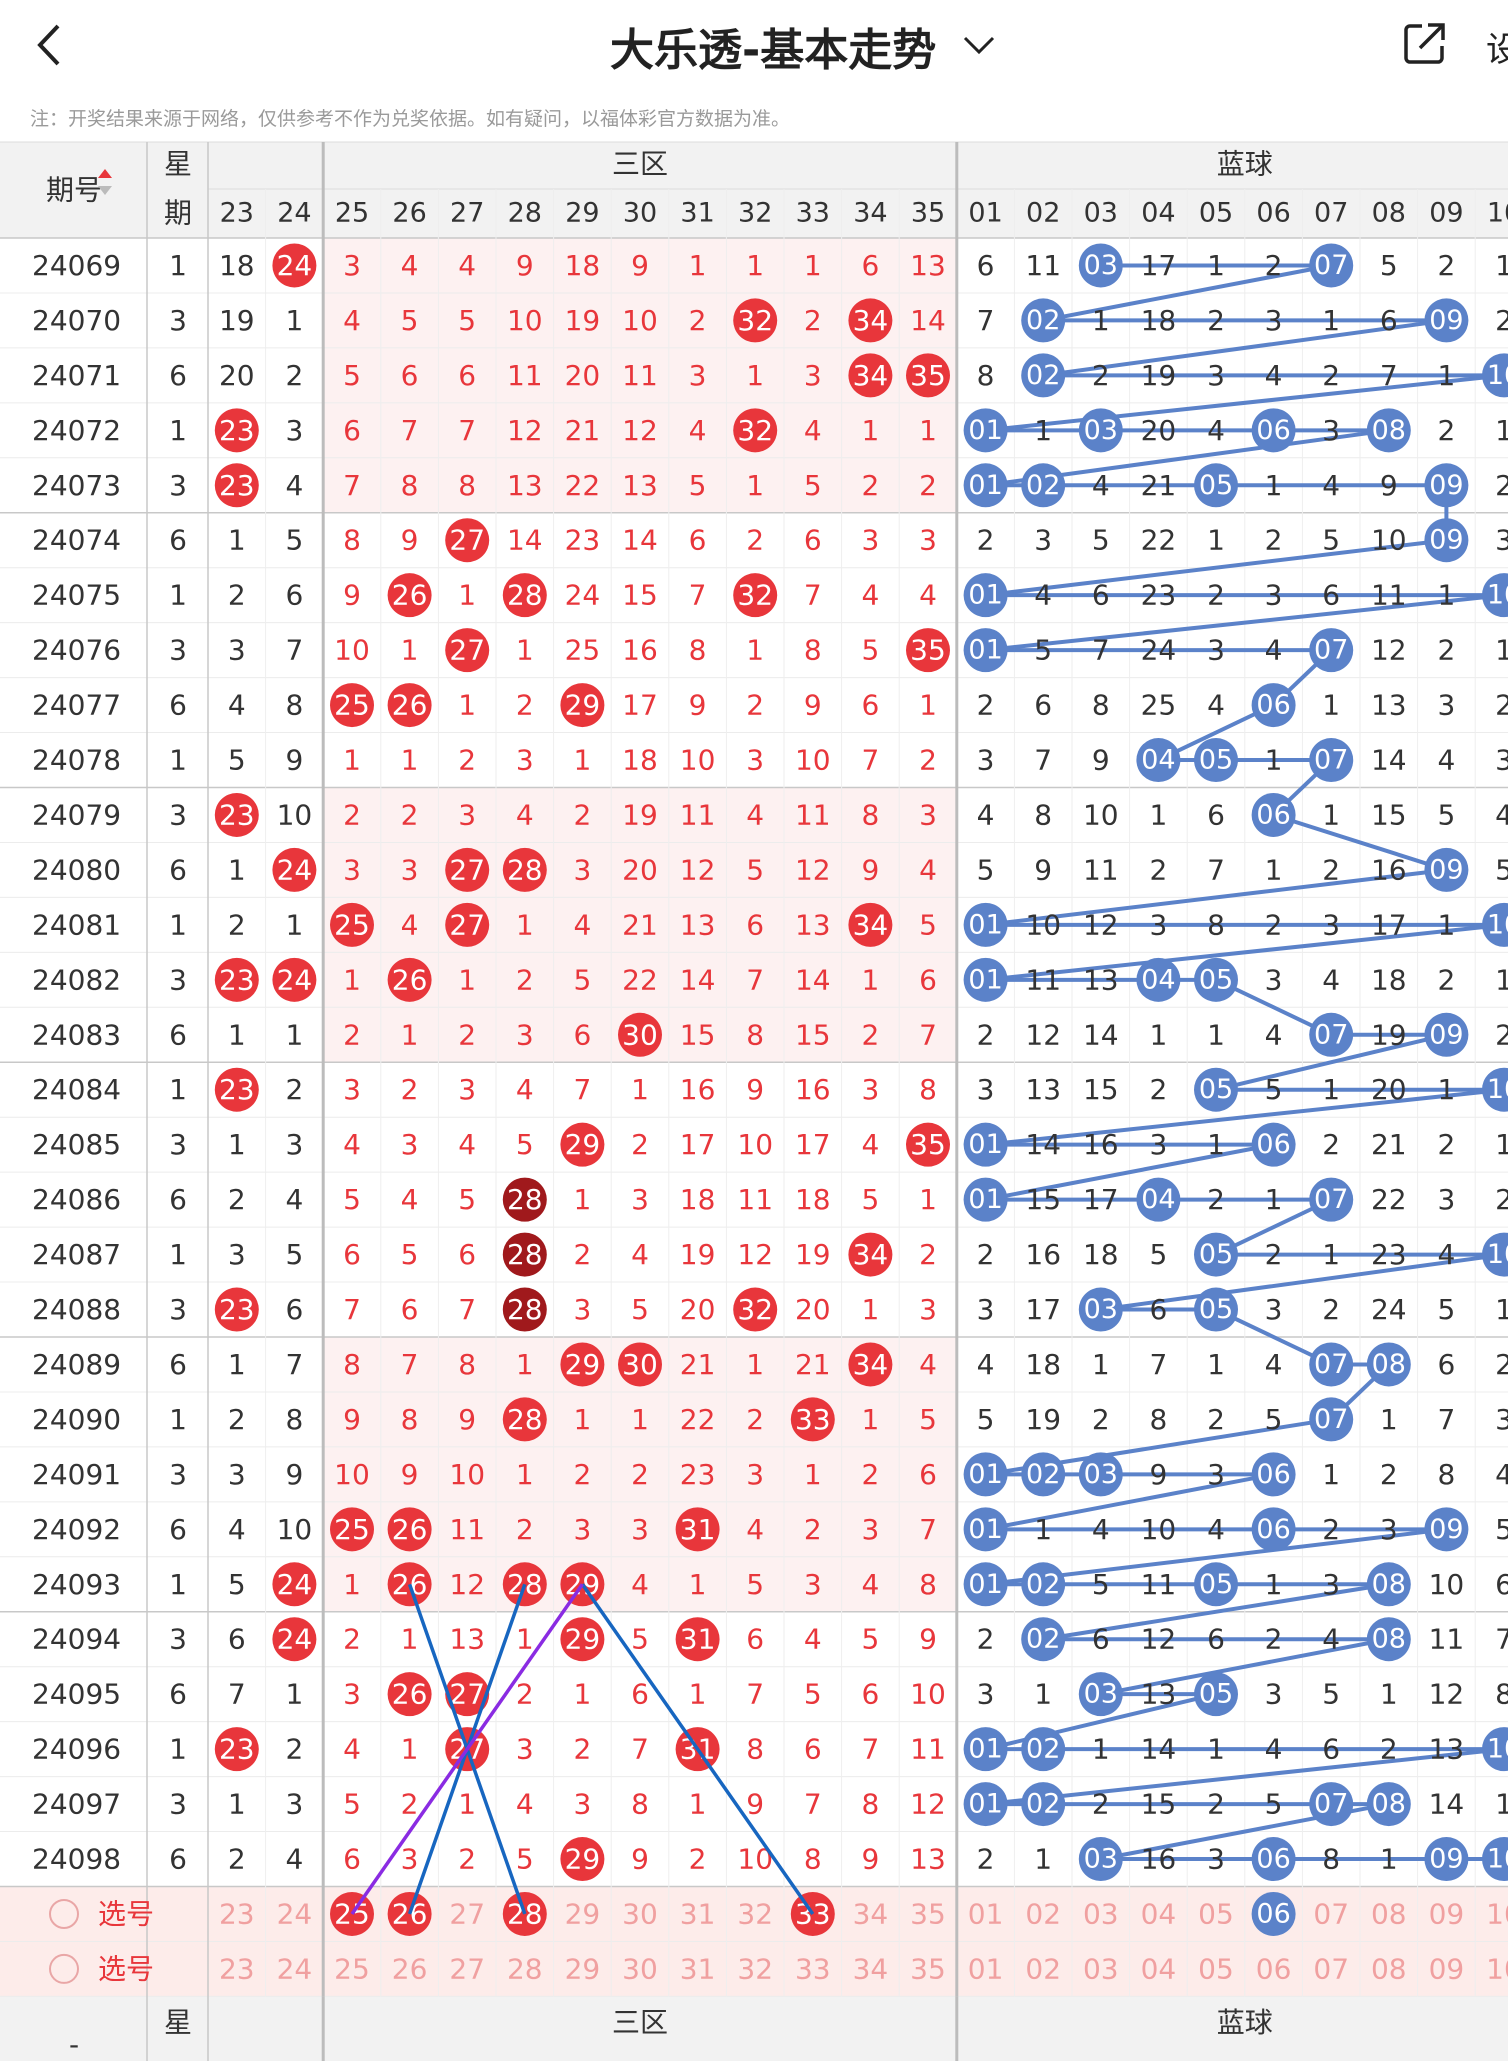 The height and width of the screenshot is (2061, 1508). I want to click on blue-ball-number: 08, so click(1389, 1364).